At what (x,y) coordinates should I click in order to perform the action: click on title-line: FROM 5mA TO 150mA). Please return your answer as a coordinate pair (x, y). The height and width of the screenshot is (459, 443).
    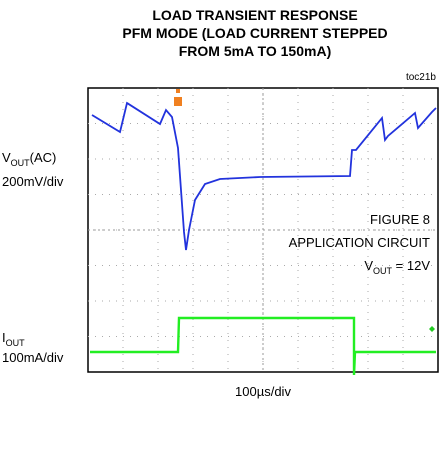
    Looking at the image, I should click on (255, 51).